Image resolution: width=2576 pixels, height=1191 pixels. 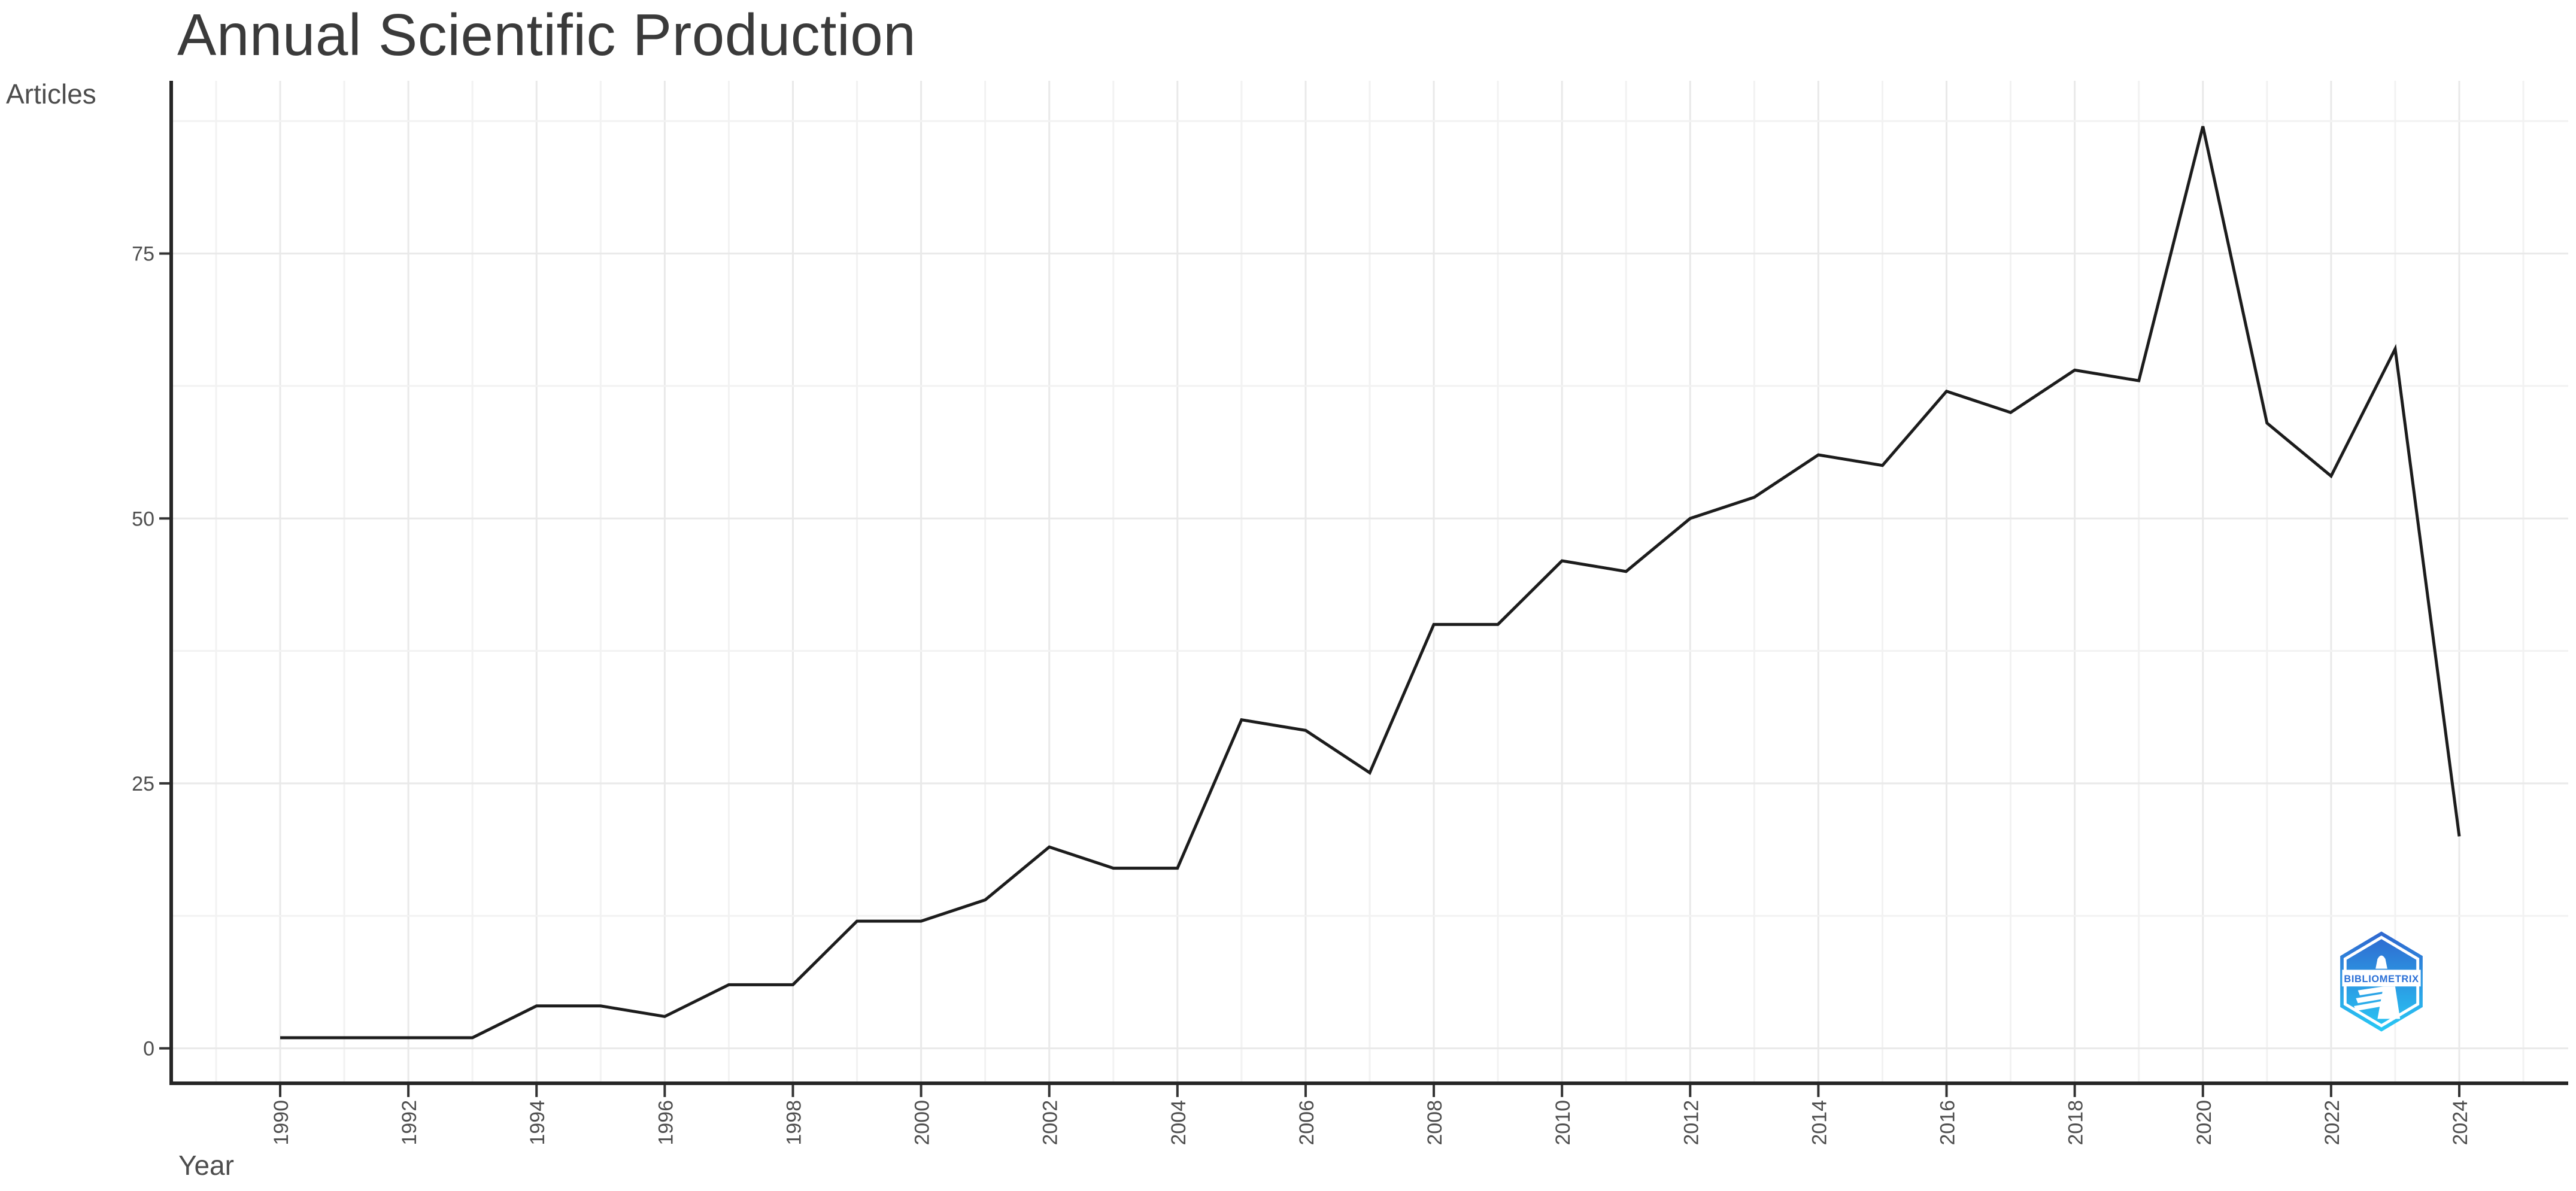 What do you see at coordinates (2076, 1123) in the screenshot?
I see `x-tick-label: 2018` at bounding box center [2076, 1123].